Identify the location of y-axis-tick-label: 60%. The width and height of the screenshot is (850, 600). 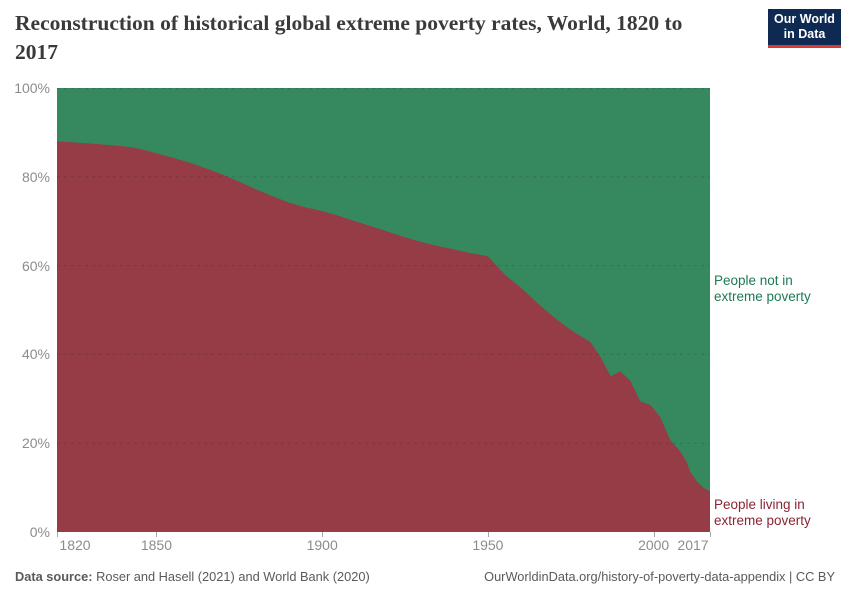
(35, 265).